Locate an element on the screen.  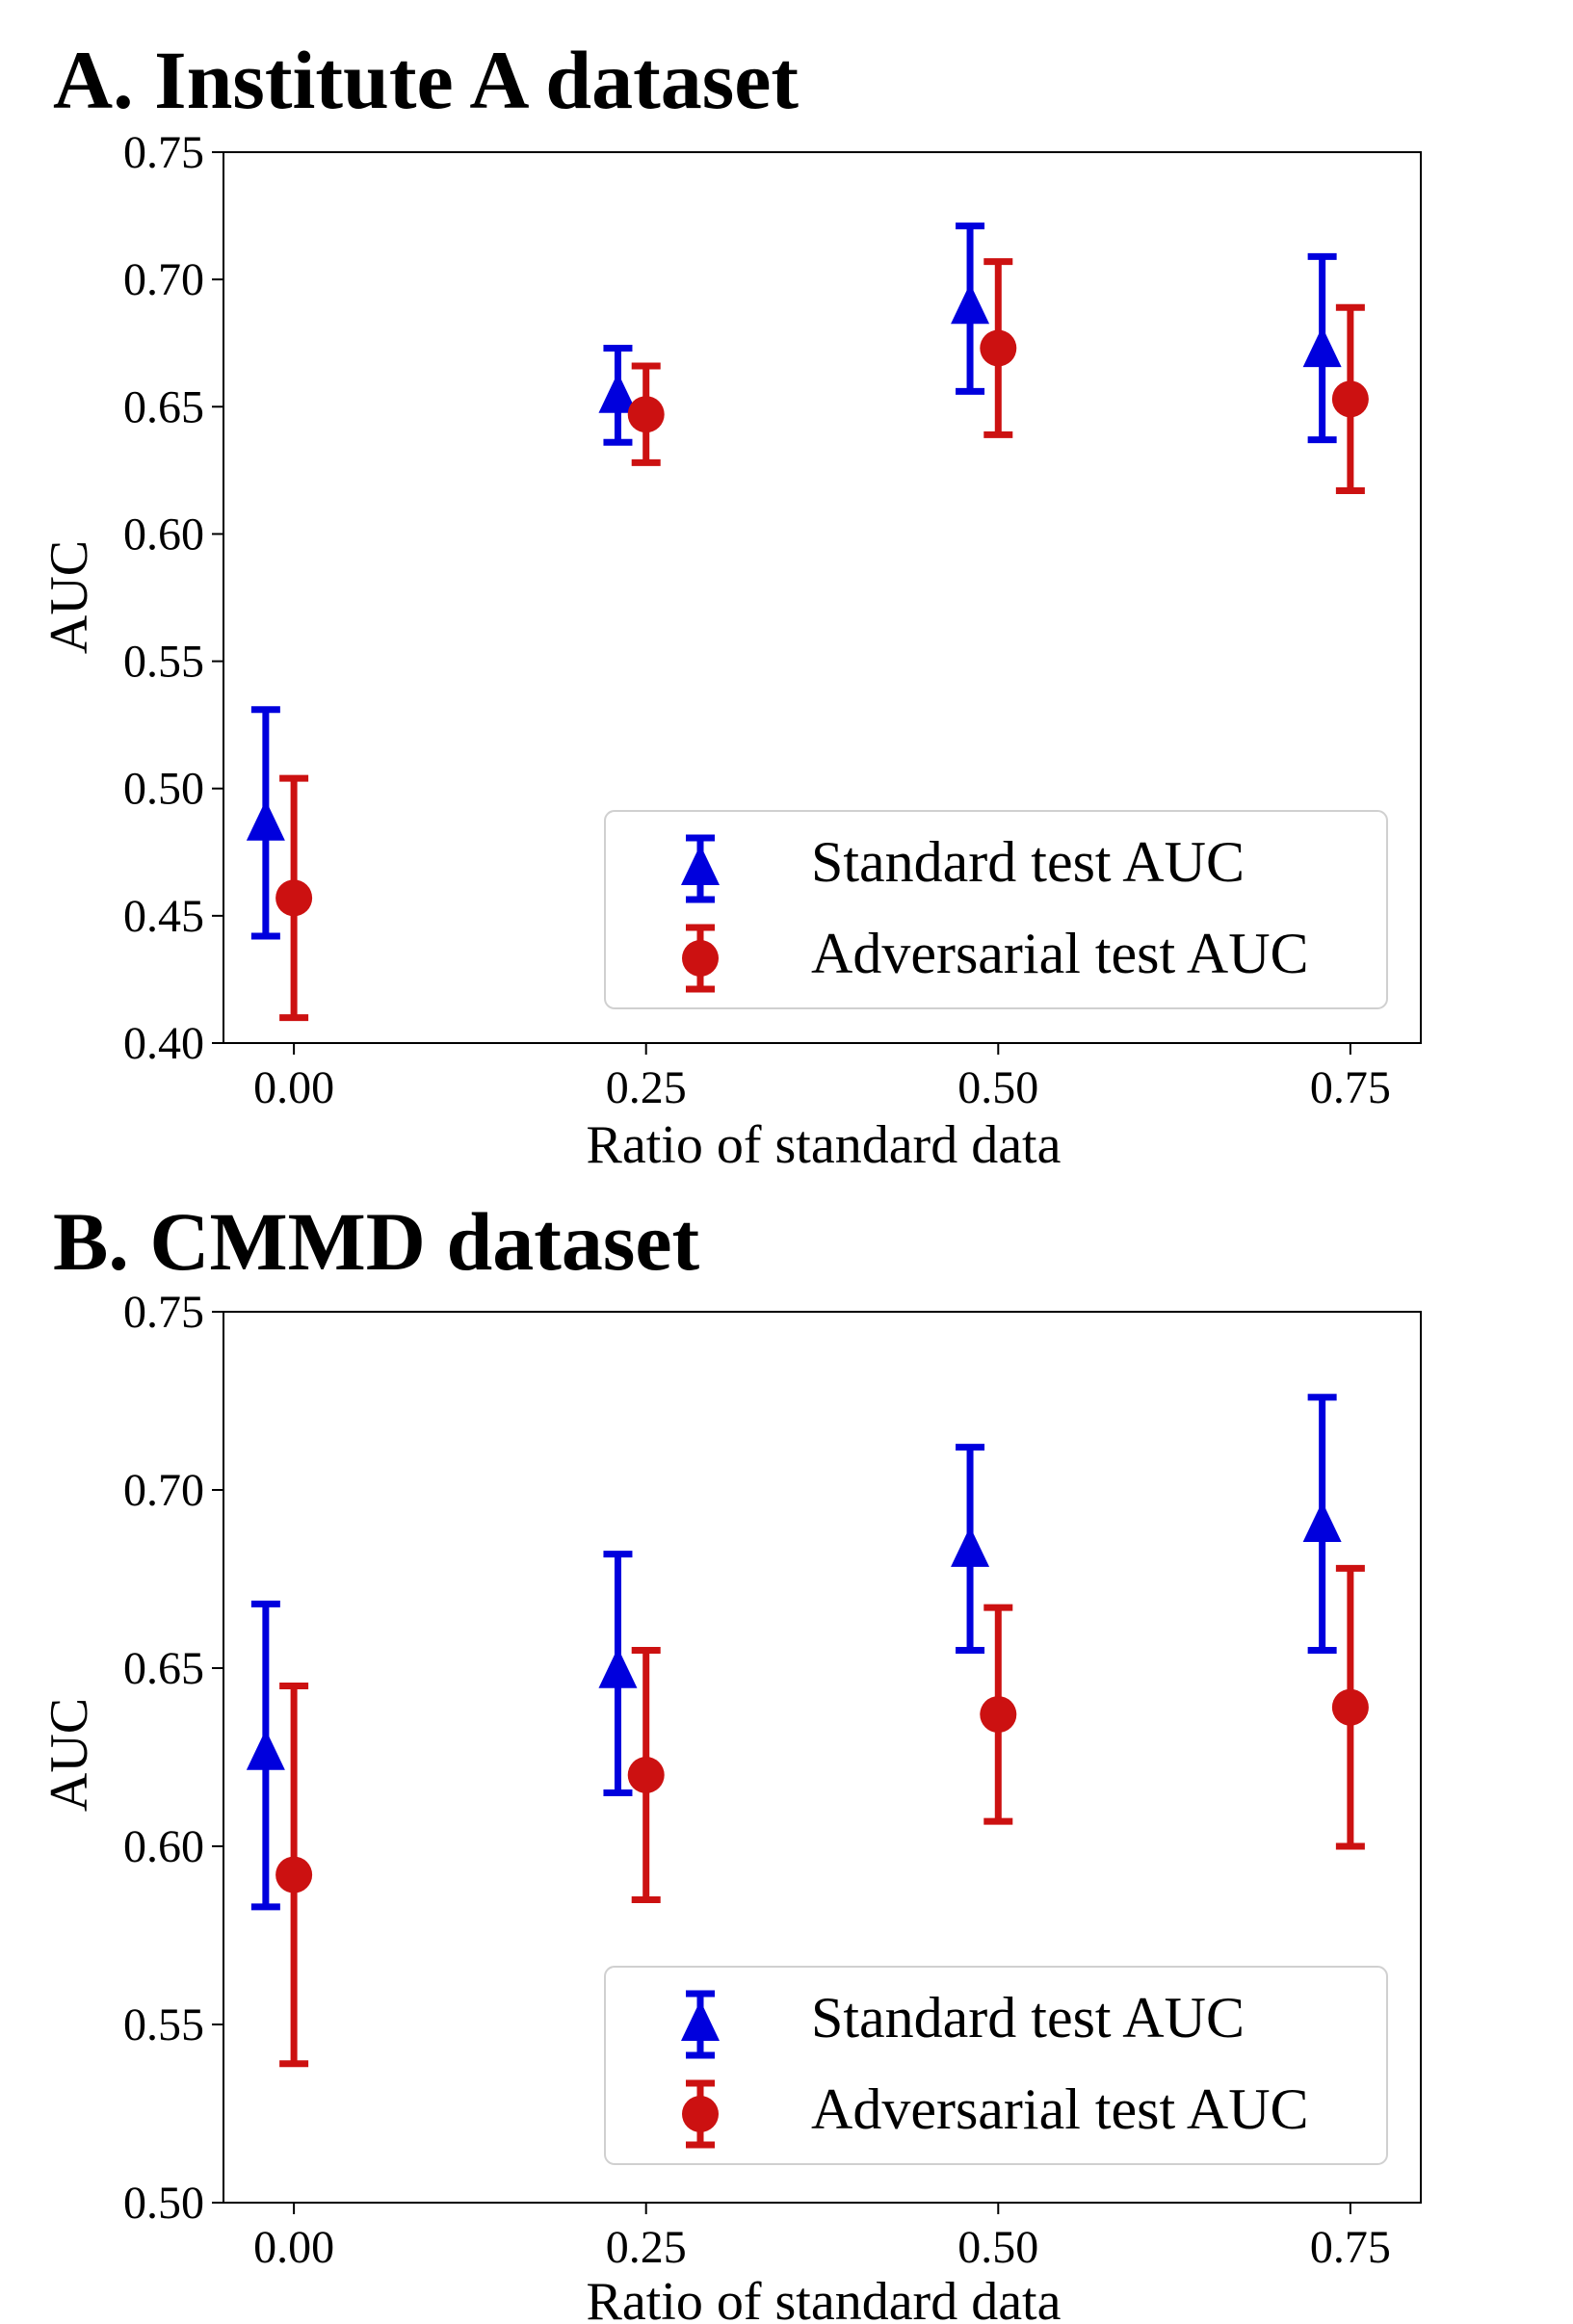
panel-a-series-0-point-2-marker is located at coordinates (970, 304).